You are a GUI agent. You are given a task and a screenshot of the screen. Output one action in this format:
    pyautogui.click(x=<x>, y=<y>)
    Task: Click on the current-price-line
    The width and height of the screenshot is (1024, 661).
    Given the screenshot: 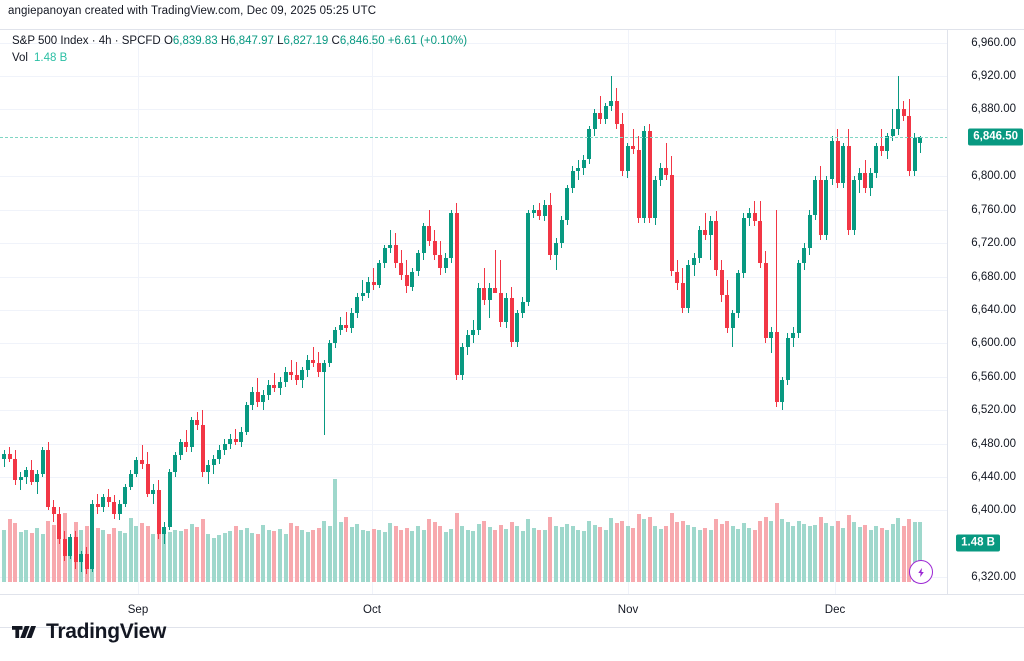 What is the action you would take?
    pyautogui.click(x=474, y=138)
    